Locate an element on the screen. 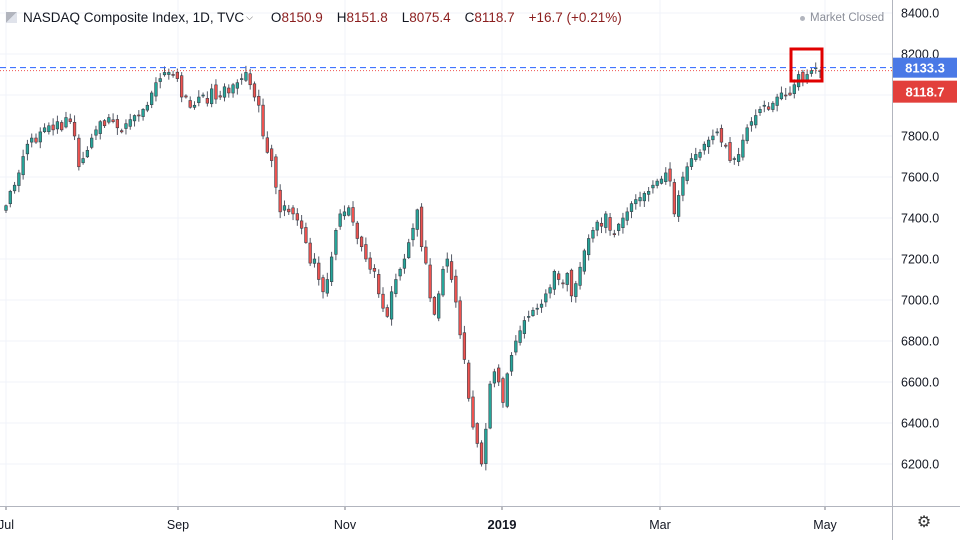  y-tick-label: 6800.0 is located at coordinates (920, 342).